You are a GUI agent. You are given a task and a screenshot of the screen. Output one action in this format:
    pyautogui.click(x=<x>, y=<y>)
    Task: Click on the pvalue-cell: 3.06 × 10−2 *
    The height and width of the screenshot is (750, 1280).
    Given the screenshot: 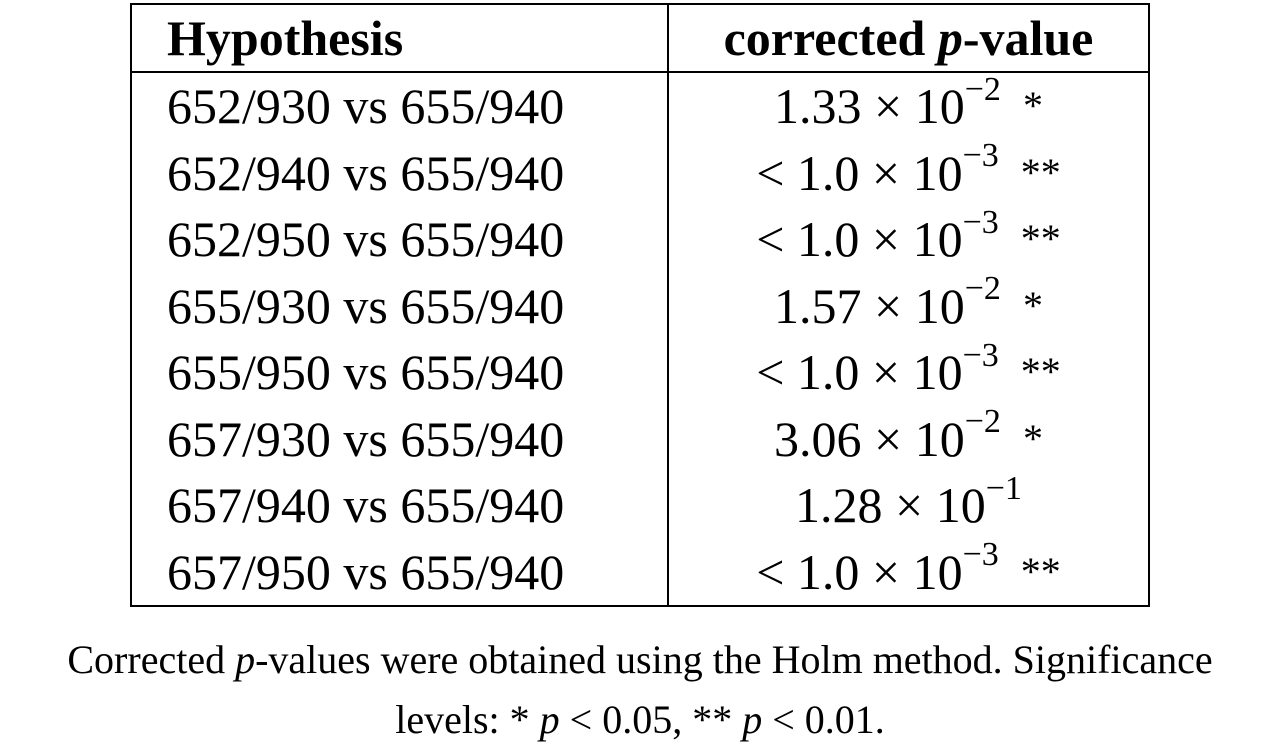 What is the action you would take?
    pyautogui.click(x=908, y=438)
    